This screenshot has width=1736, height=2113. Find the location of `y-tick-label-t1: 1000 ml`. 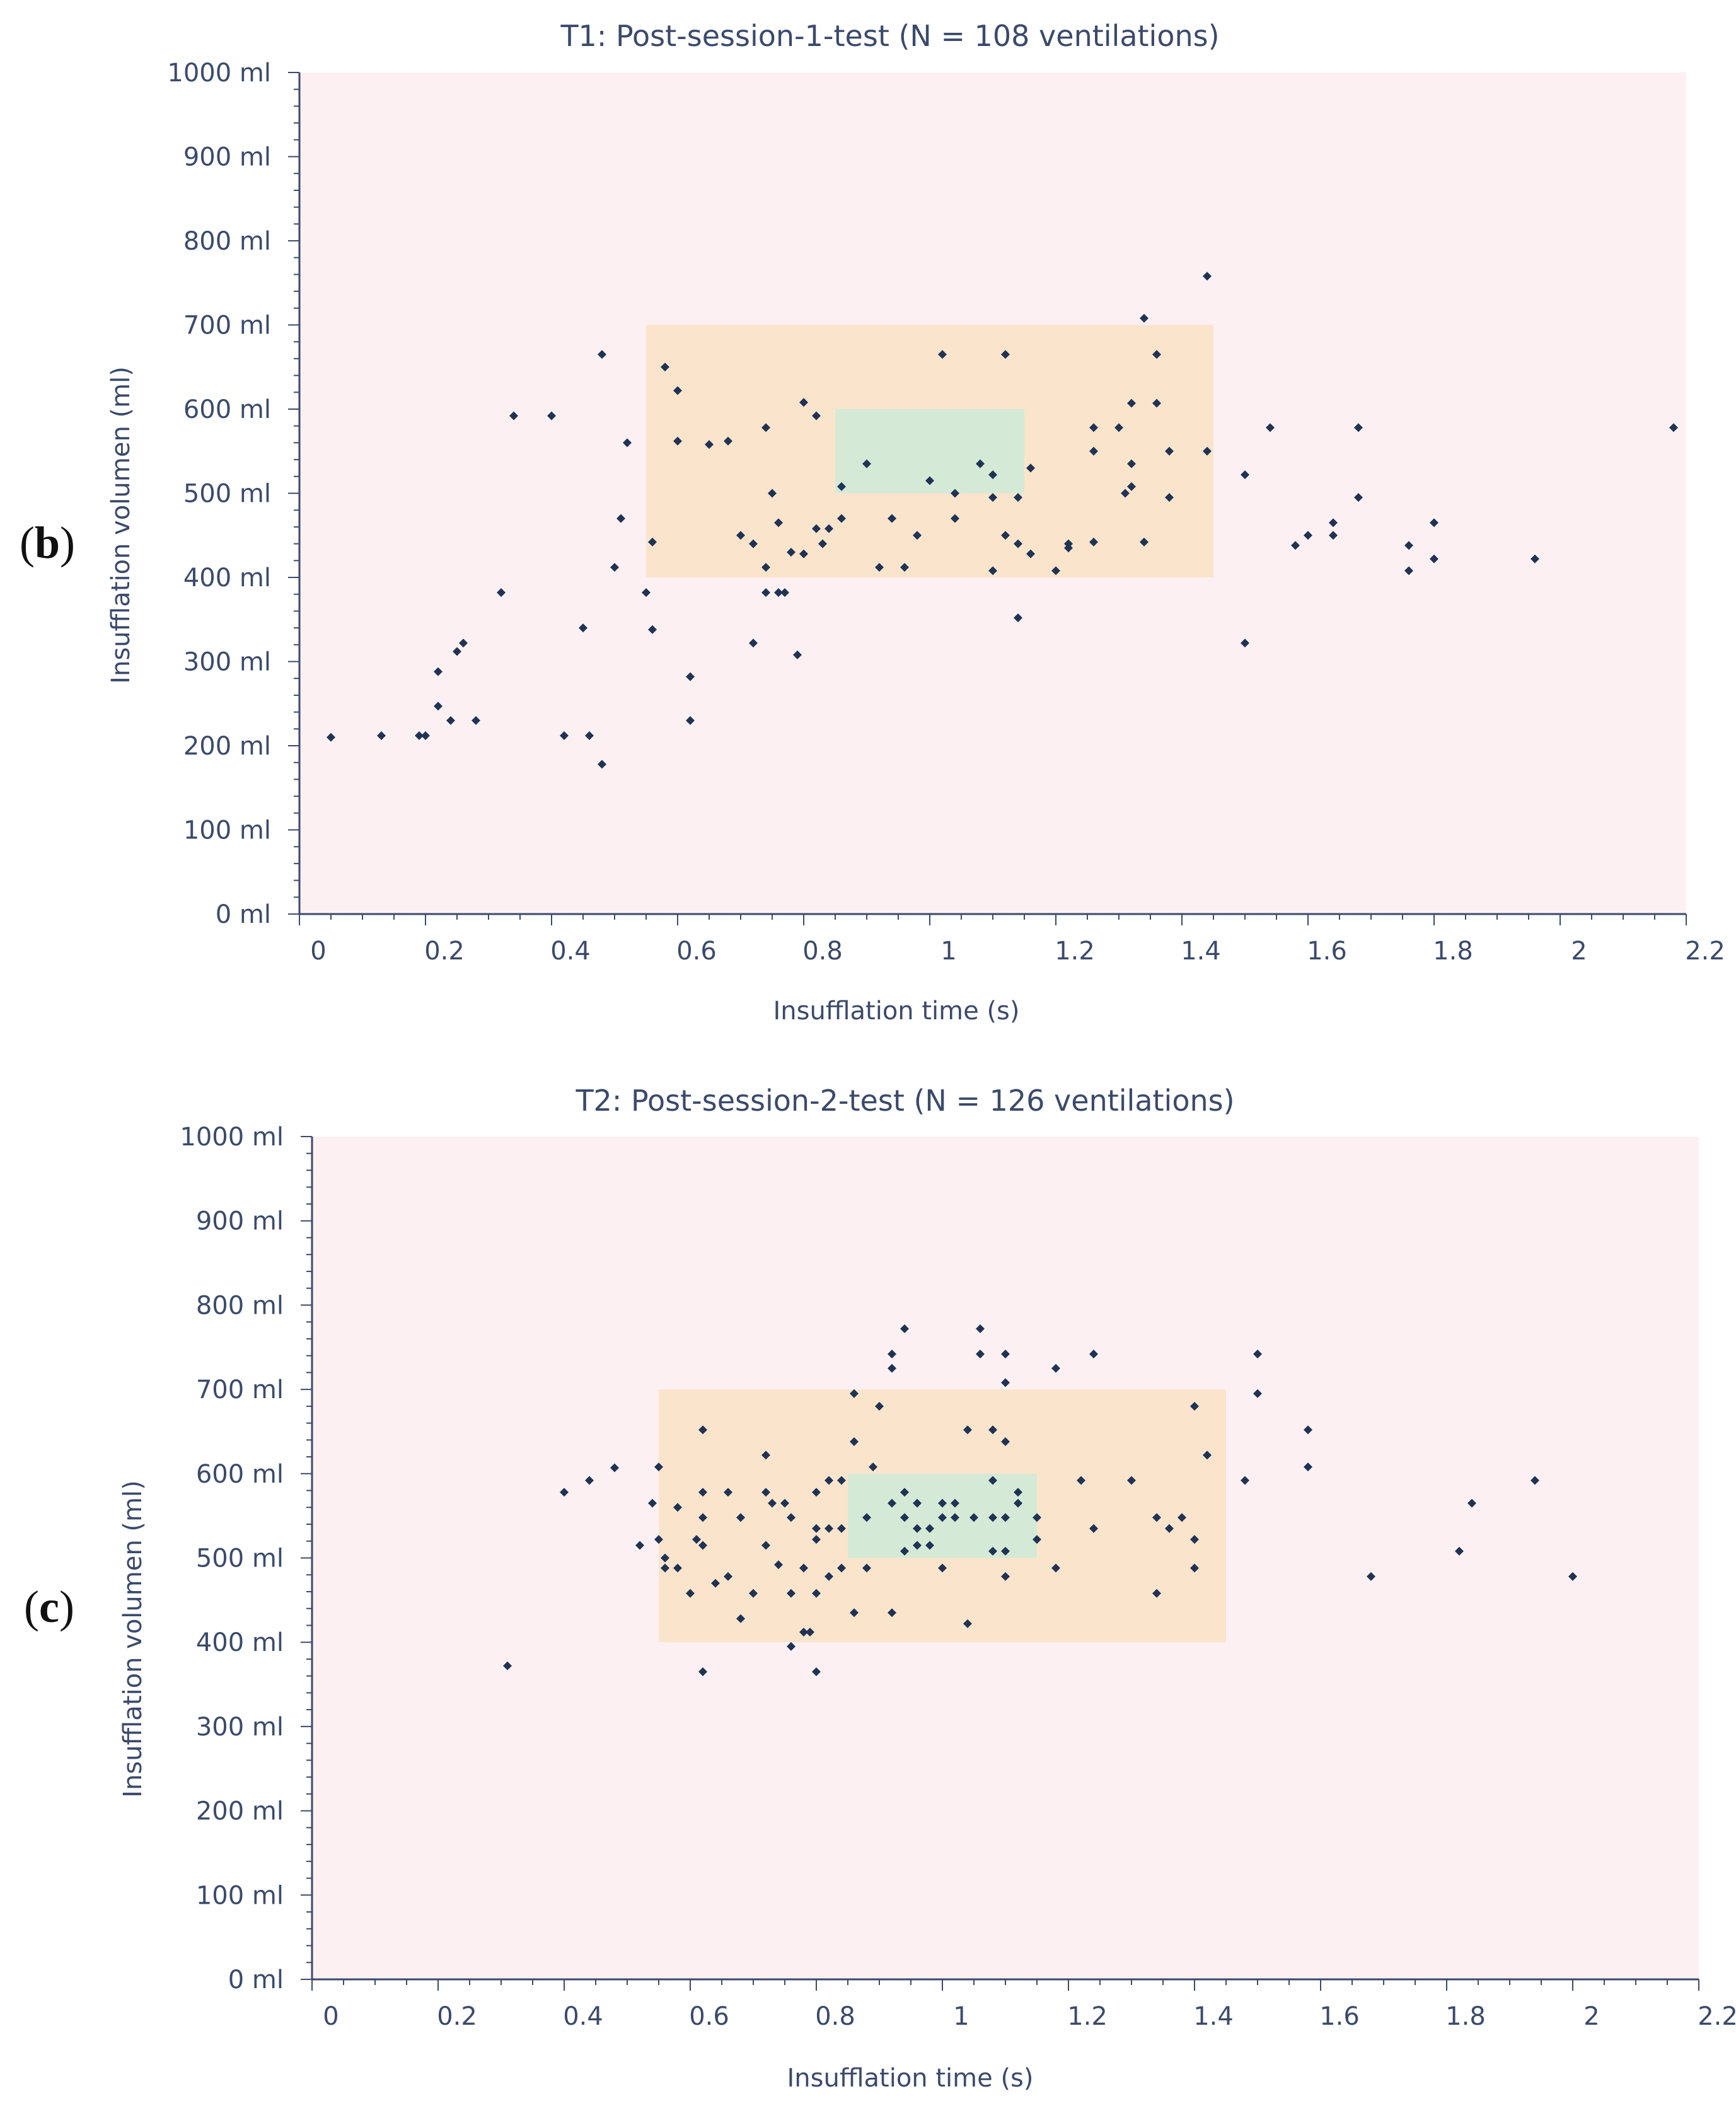

y-tick-label-t1: 1000 ml is located at coordinates (219, 73).